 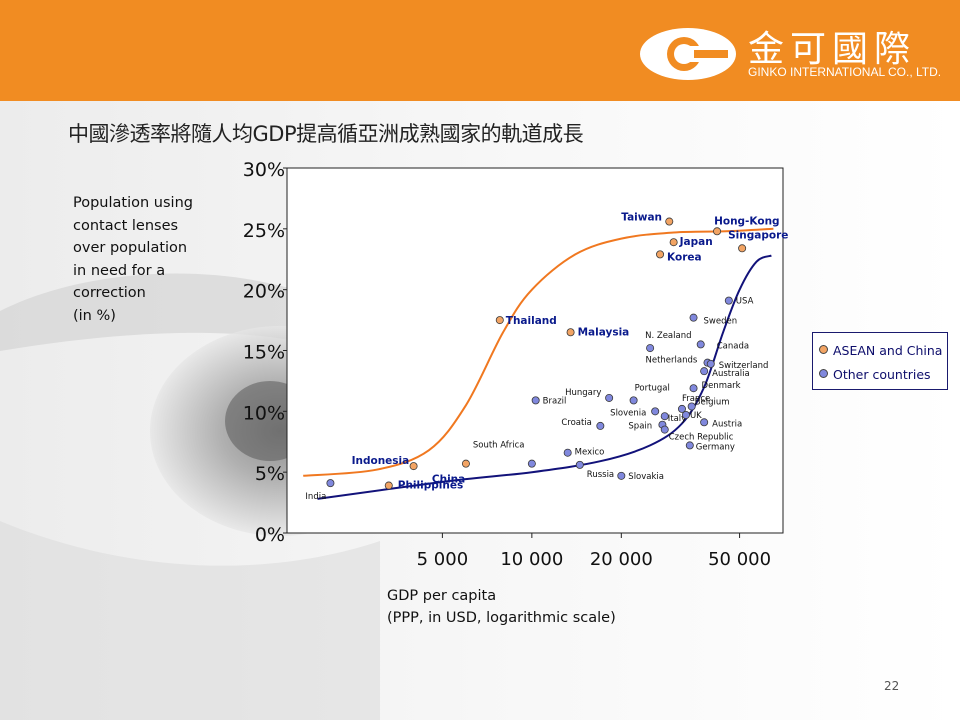 What do you see at coordinates (696, 416) in the screenshot?
I see `data-label-uk: UK` at bounding box center [696, 416].